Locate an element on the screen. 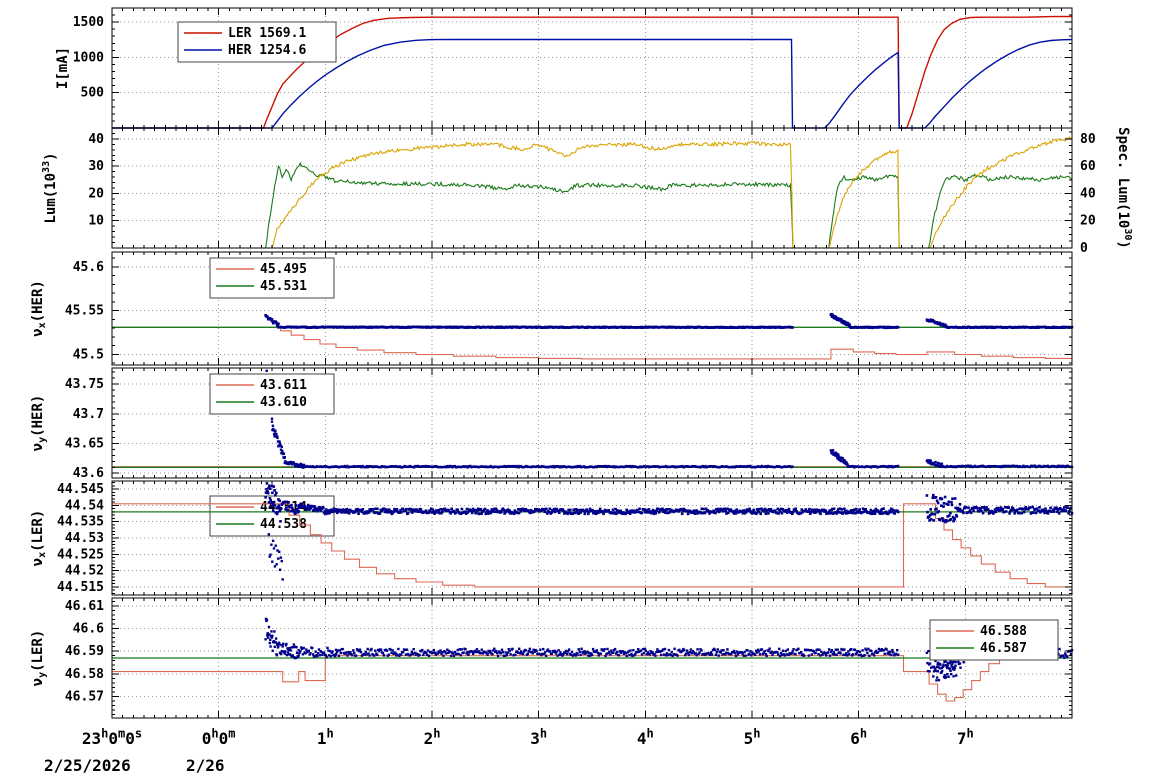 The image size is (1154, 782). svg-text: 45.531 is located at coordinates (283, 286).